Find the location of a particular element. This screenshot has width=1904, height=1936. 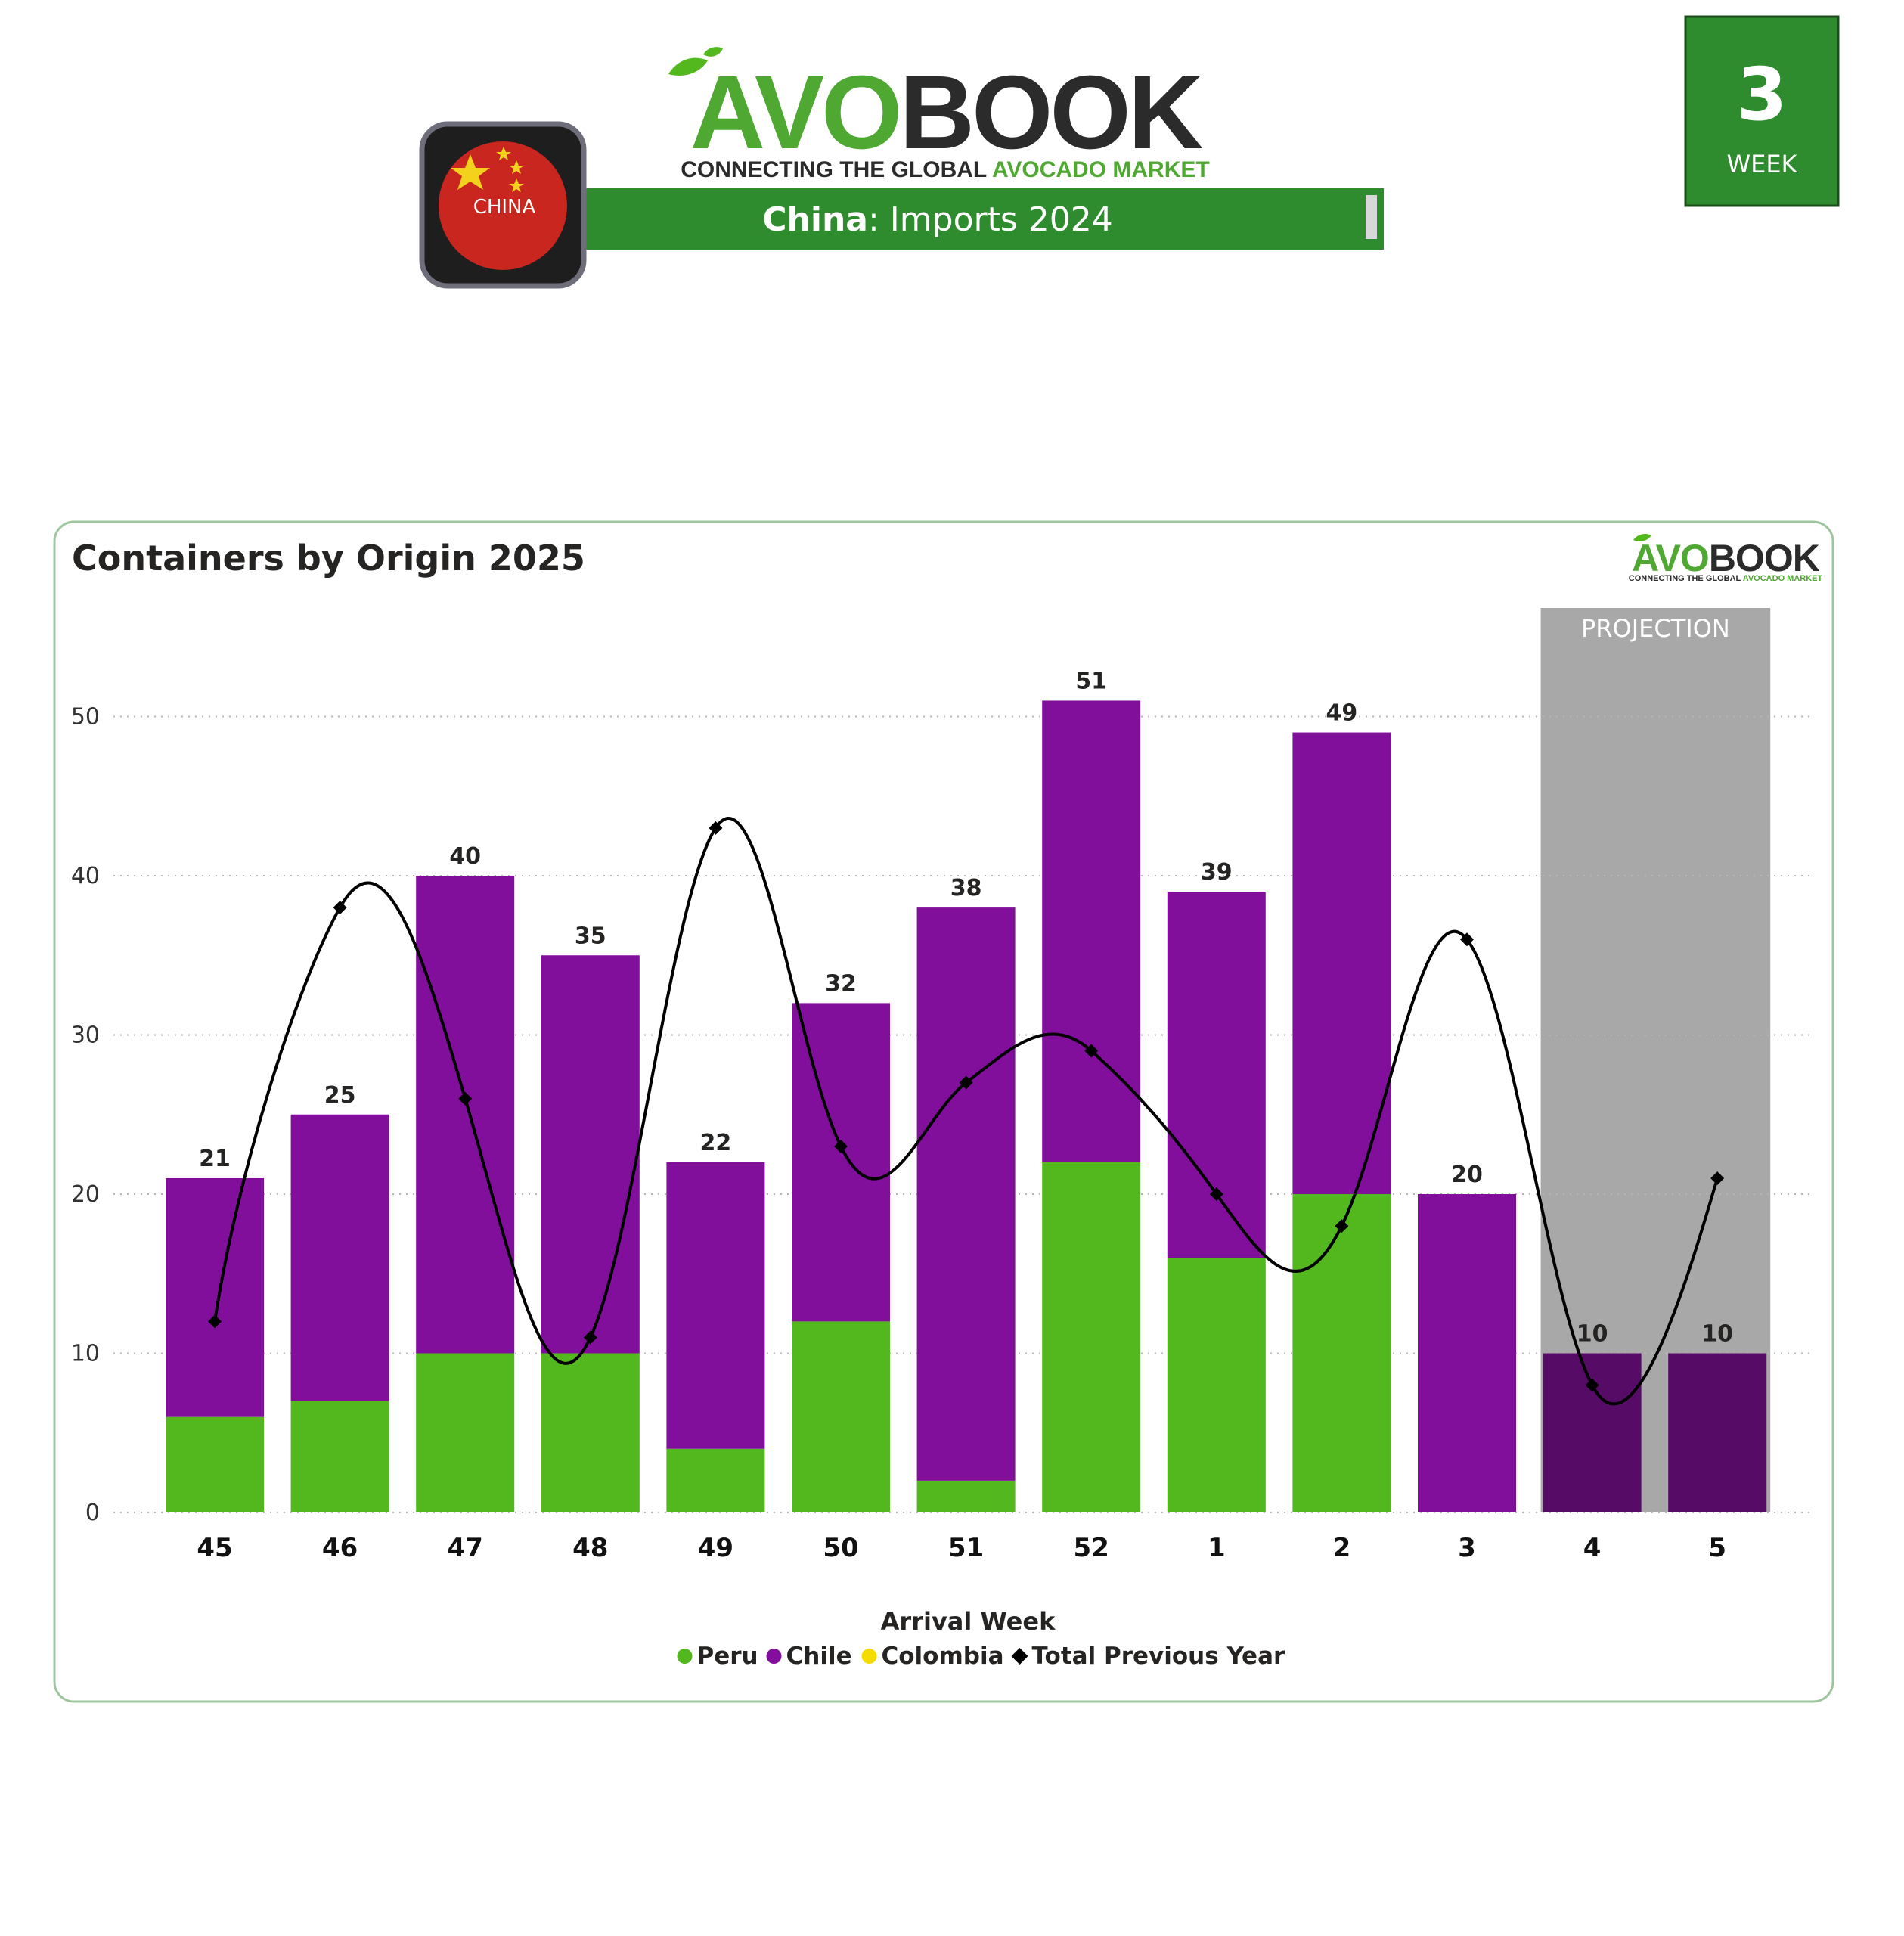

mini-tagline-green: AVOCADO MARKET is located at coordinates (1783, 578).